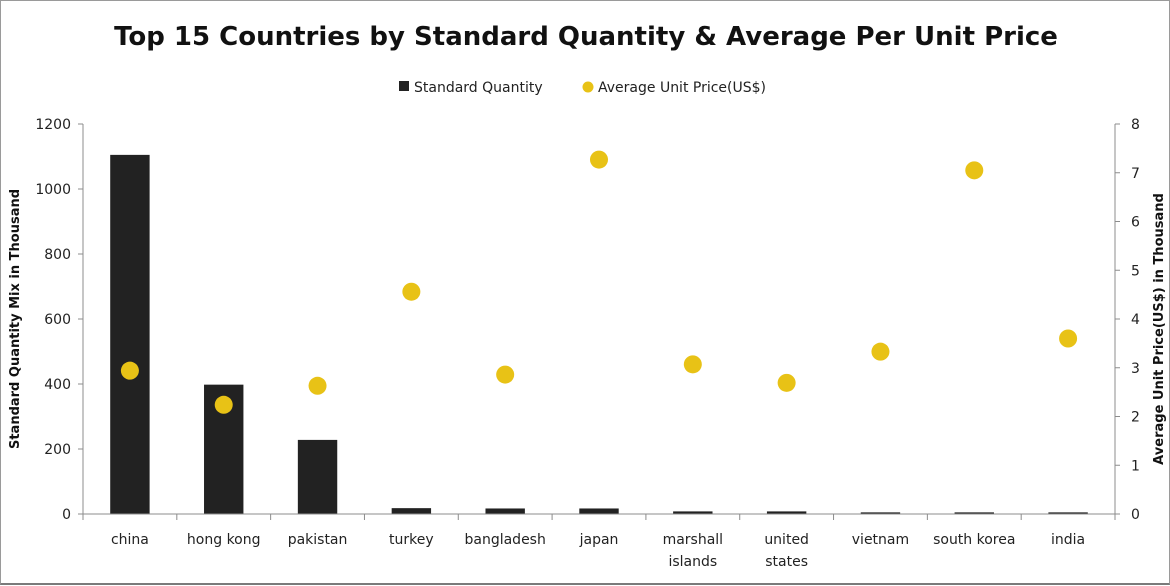 The image size is (1170, 586). Describe the element at coordinates (880, 540) in the screenshot. I see `x-tick-label: vietnam` at that location.